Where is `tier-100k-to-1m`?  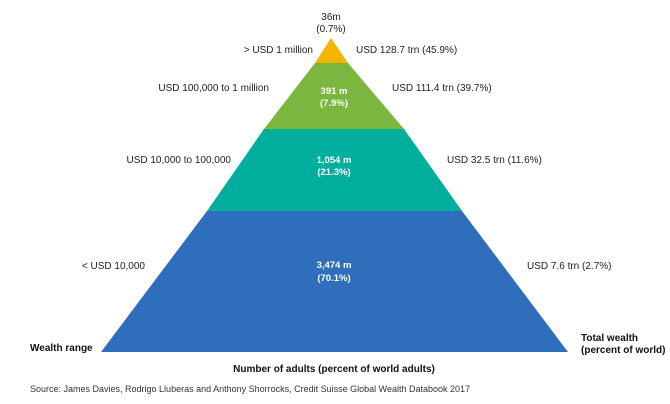
tier-100k-to-1m is located at coordinates (334, 96).